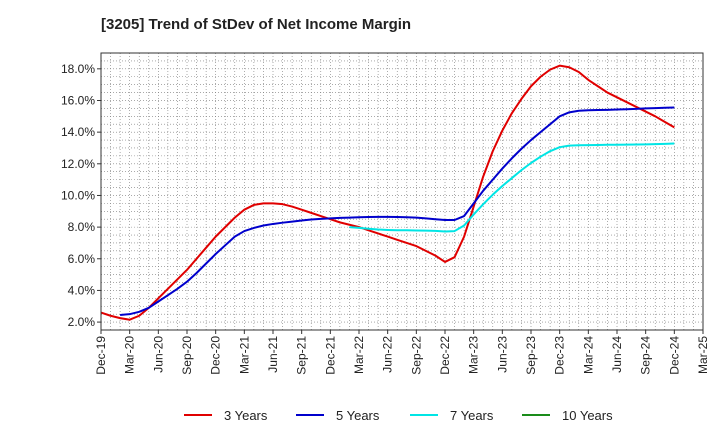  Describe the element at coordinates (560, 355) in the screenshot. I see `x-tick-label: Dec-23` at that location.